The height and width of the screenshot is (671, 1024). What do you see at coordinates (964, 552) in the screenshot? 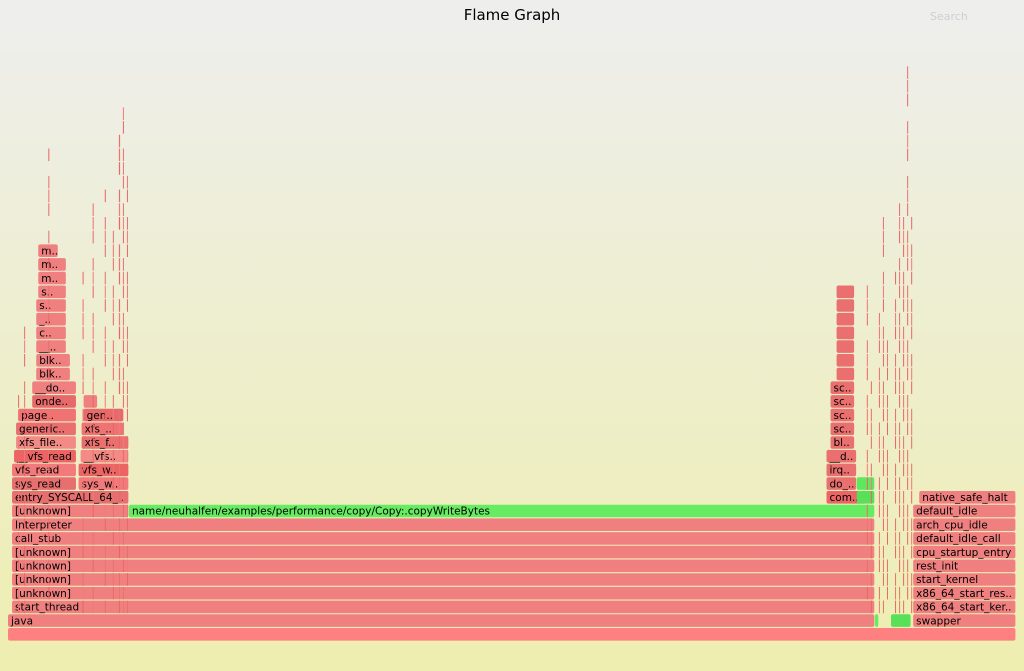
I see `flame-frame: cpu_startup_entry` at bounding box center [964, 552].